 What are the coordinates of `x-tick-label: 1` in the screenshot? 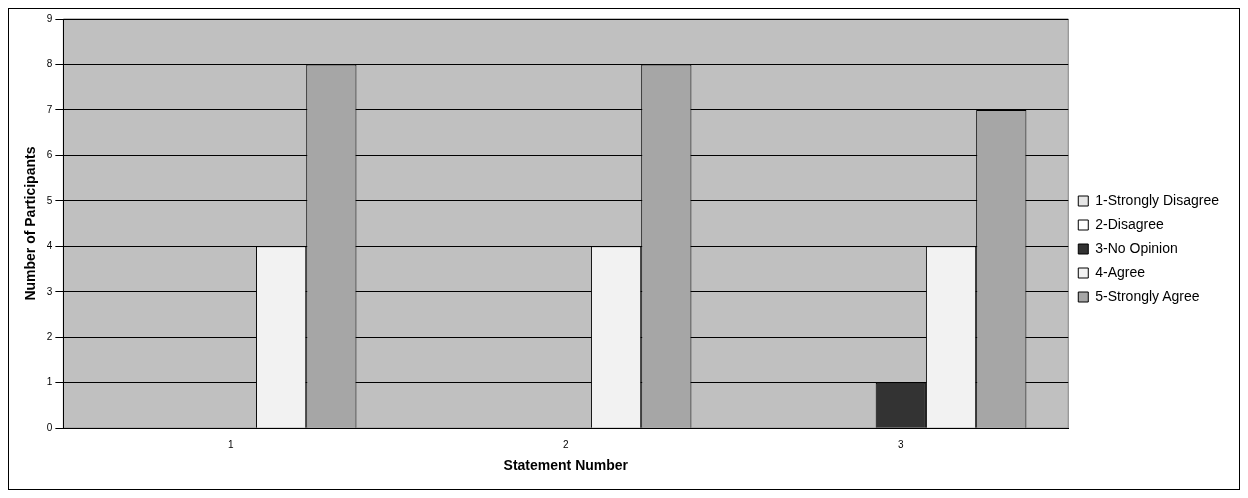 It's located at (231, 444).